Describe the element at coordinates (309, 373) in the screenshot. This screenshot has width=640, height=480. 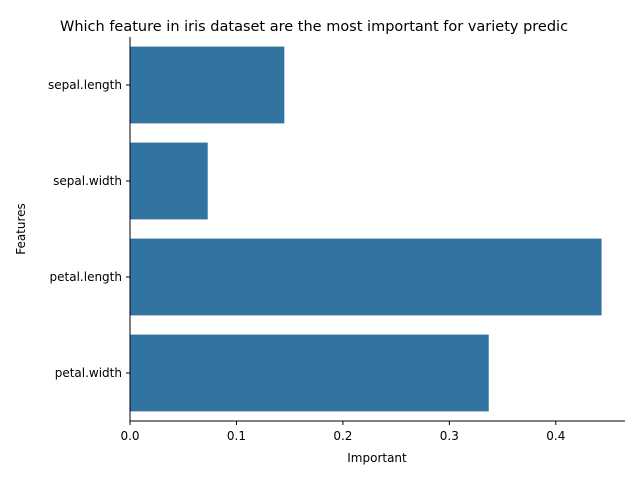
I see `bar-petal-width` at that location.